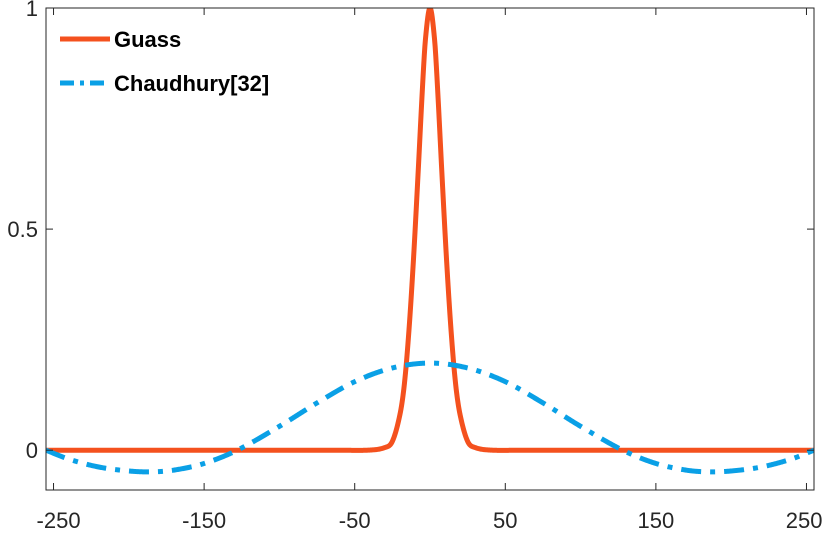 The height and width of the screenshot is (533, 830). Describe the element at coordinates (32, 450) in the screenshot. I see `y-tick-label: 0` at that location.